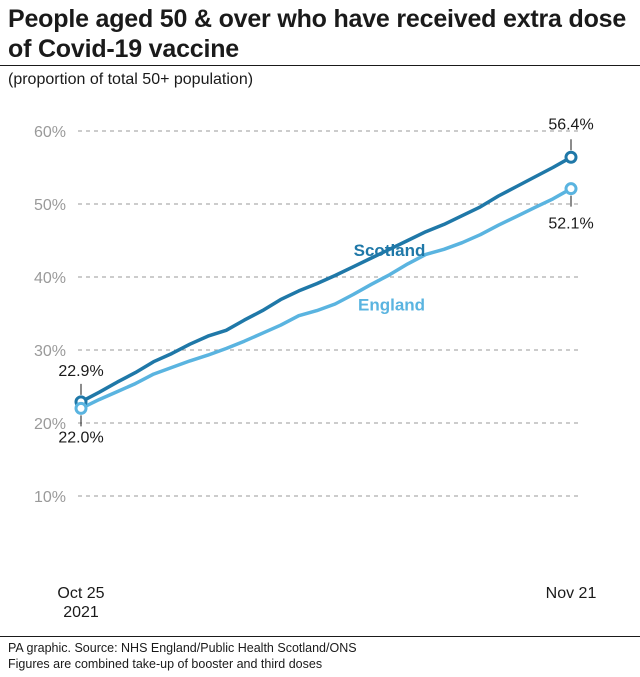 Image resolution: width=640 pixels, height=677 pixels. Describe the element at coordinates (390, 250) in the screenshot. I see `scotland-series-label: Scotland` at that location.